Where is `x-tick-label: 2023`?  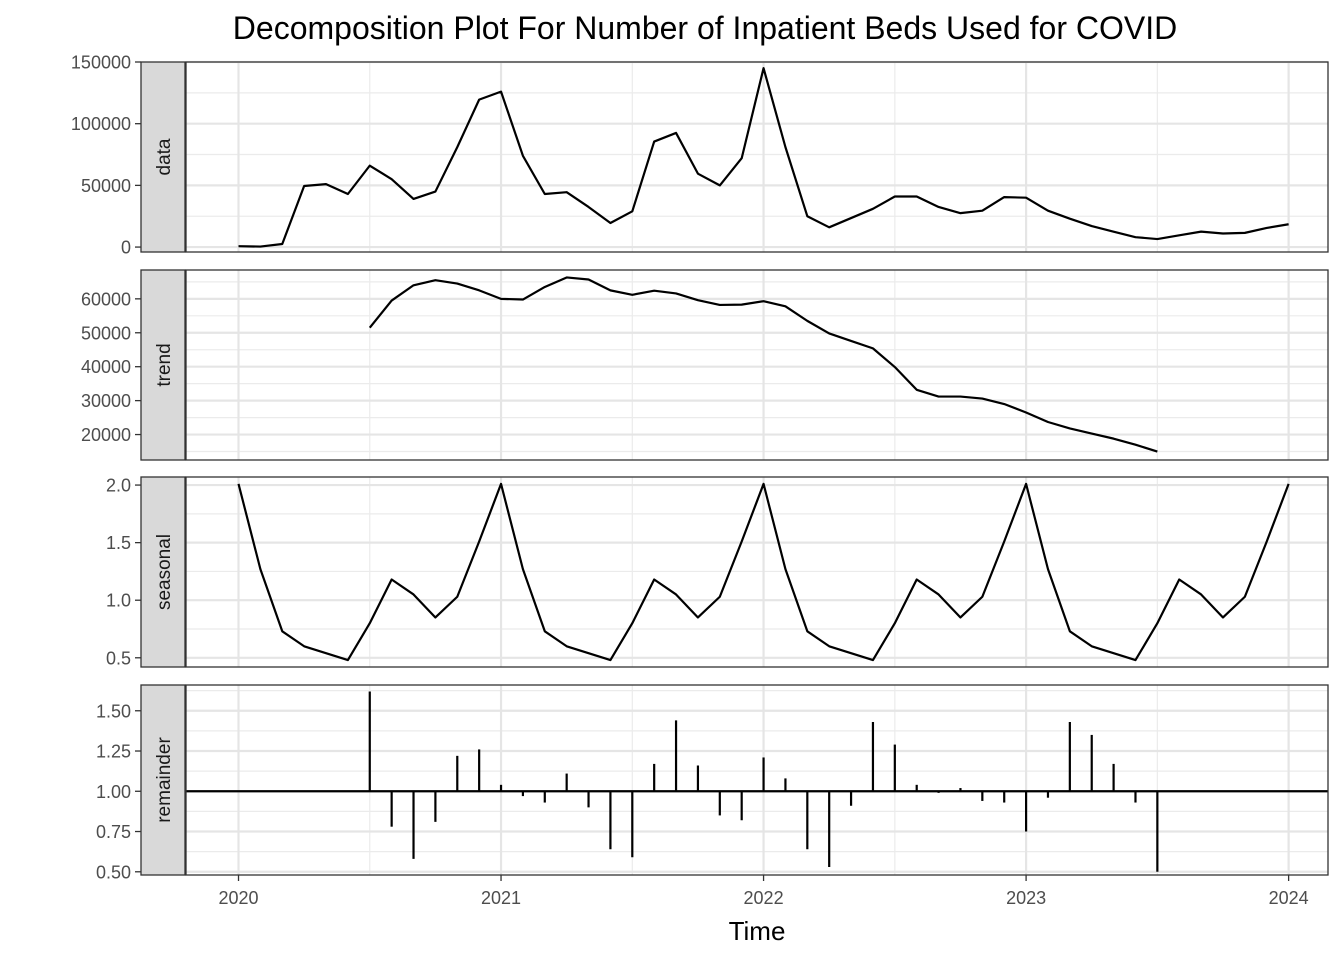 x-tick-label: 2023 is located at coordinates (1026, 898).